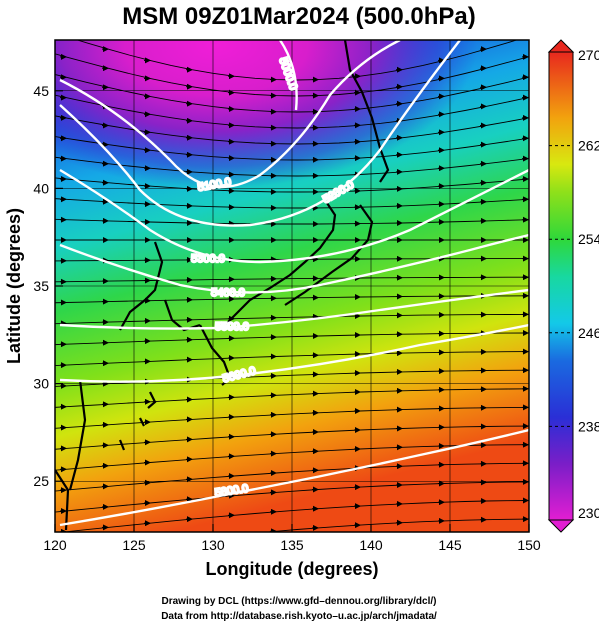  What do you see at coordinates (55, 545) in the screenshot?
I see `x-tick-label: 120` at bounding box center [55, 545].